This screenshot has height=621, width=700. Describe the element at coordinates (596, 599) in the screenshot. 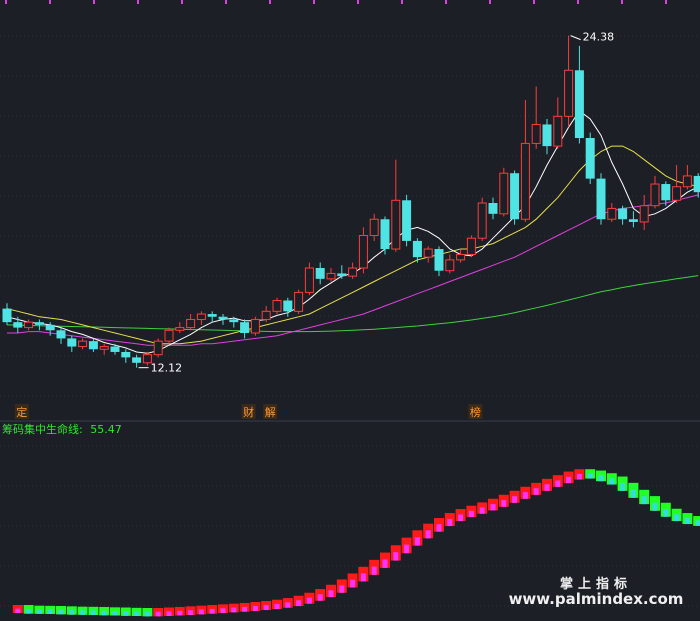

I see `watermark-url: www.palmindex.com` at that location.